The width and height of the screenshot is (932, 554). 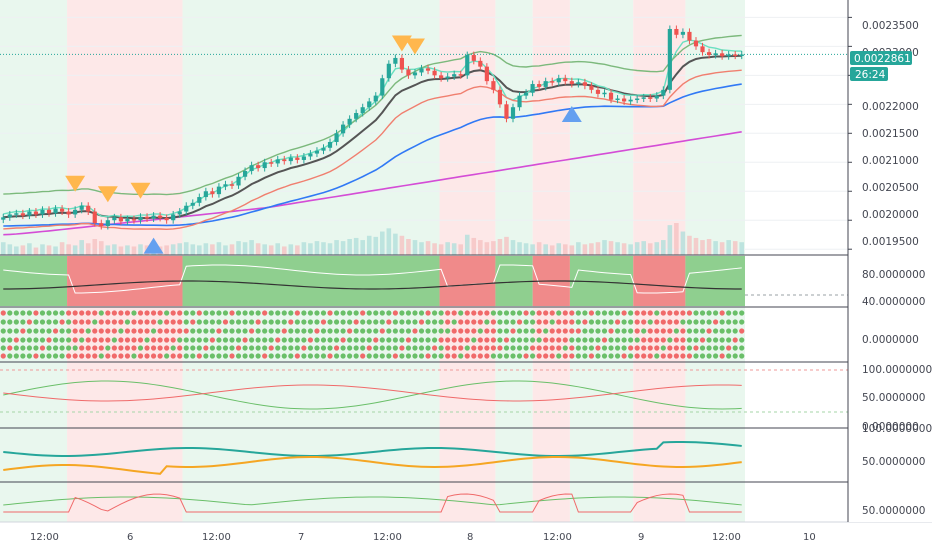 I want to click on pane3-red-line, so click(x=372, y=393).